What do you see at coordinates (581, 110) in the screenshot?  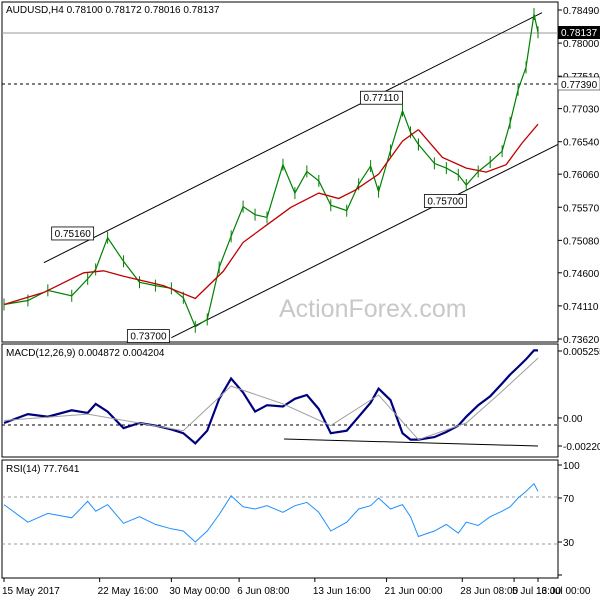 I see `main-y-tick-label: 0.77030` at bounding box center [581, 110].